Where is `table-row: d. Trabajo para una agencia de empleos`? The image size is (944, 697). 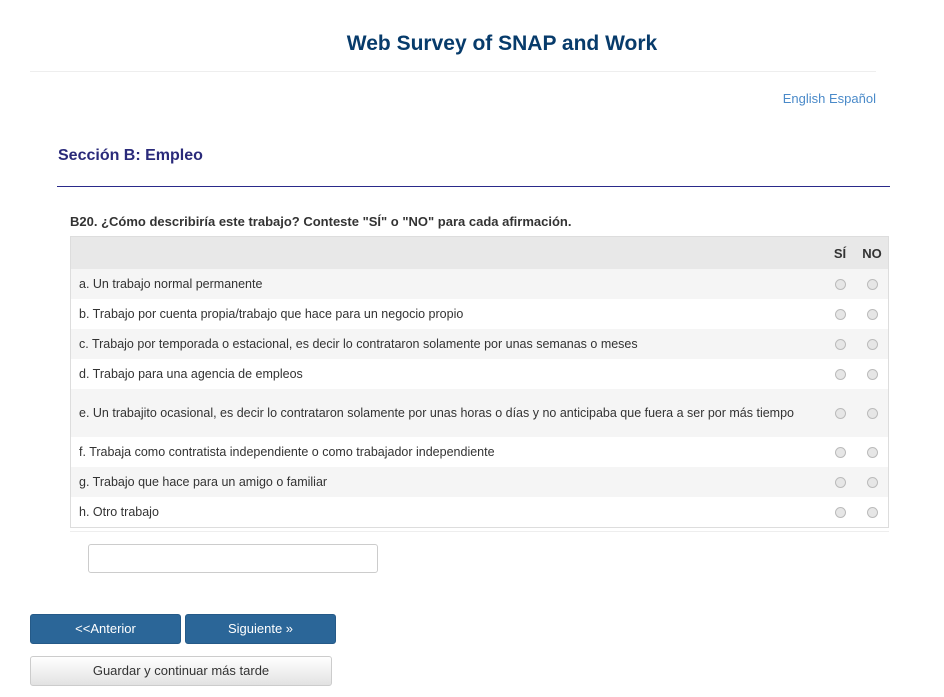 table-row: d. Trabajo para una agencia de empleos is located at coordinates (480, 374).